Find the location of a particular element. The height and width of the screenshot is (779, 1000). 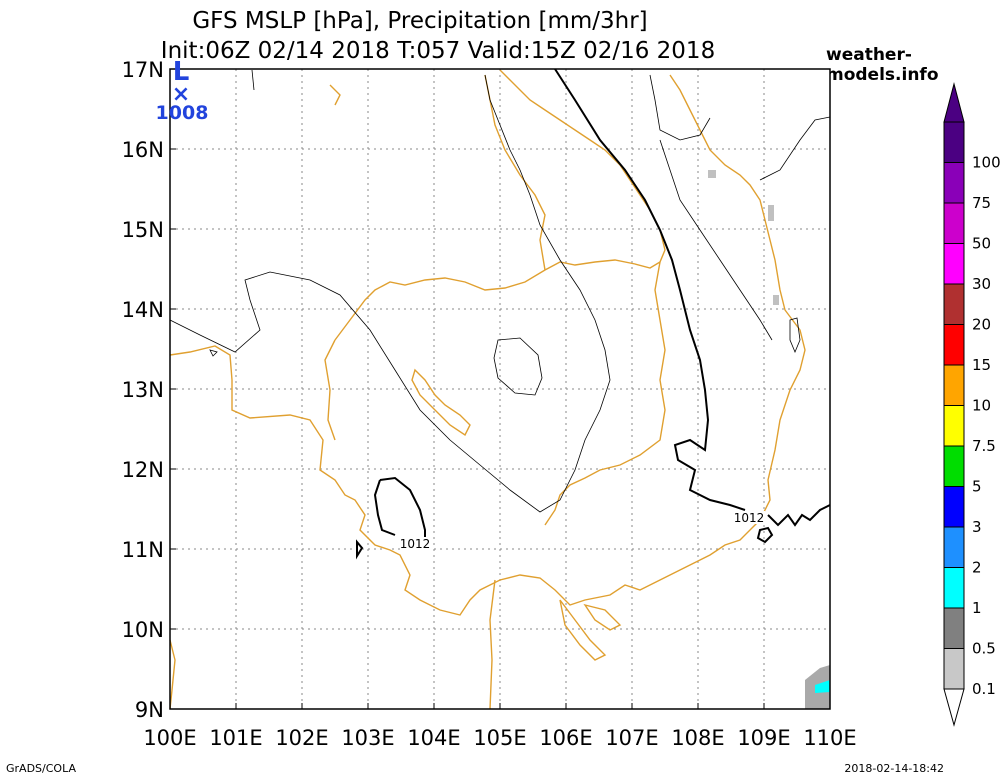

footer-right: 2018-02-14-18:42 is located at coordinates (894, 768).